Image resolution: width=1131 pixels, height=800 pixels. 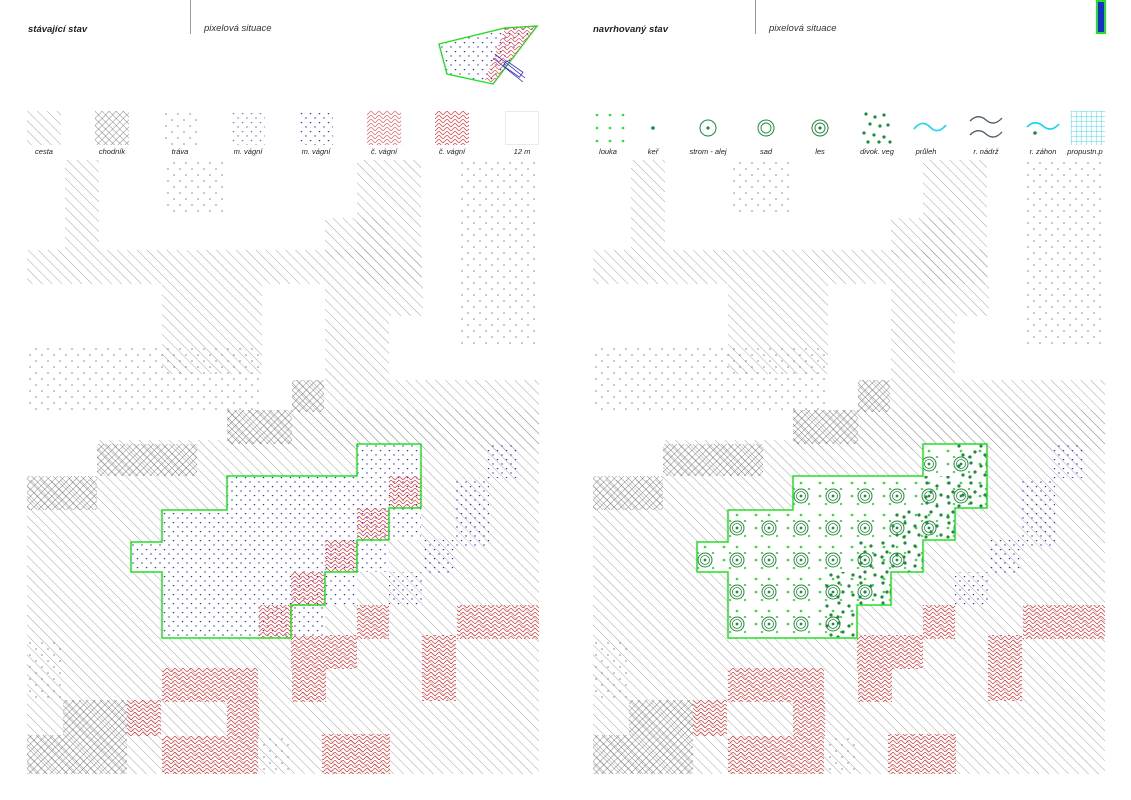 I want to click on legend-label: keř, so click(x=653, y=151).